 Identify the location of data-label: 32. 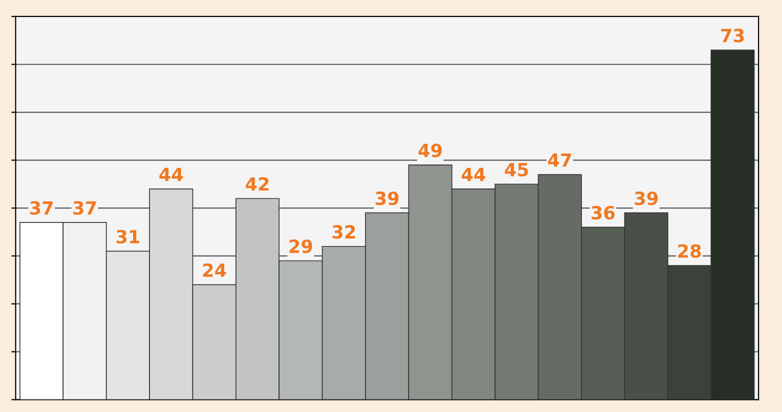
(343, 232).